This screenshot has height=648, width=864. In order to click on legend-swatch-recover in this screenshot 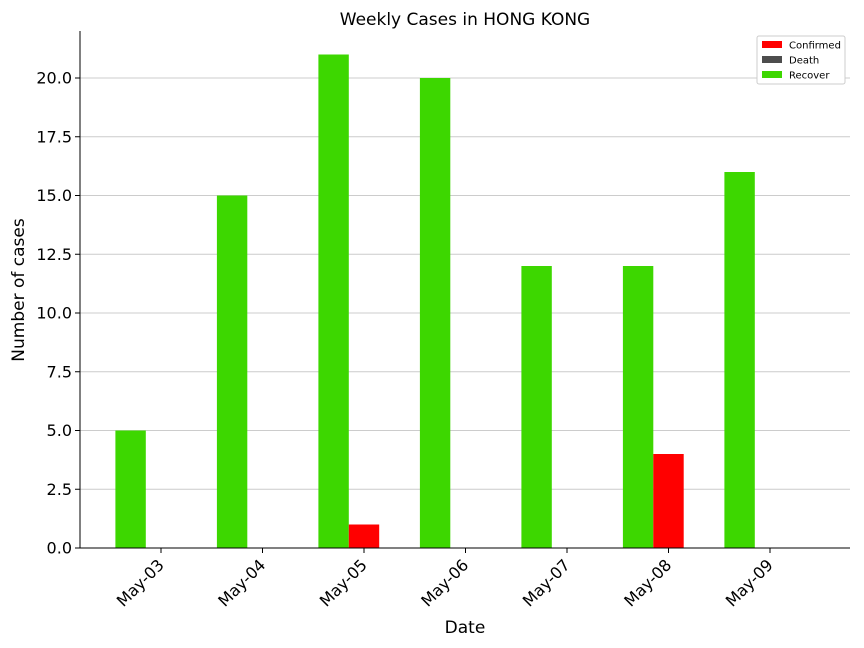, I will do `click(772, 74)`.